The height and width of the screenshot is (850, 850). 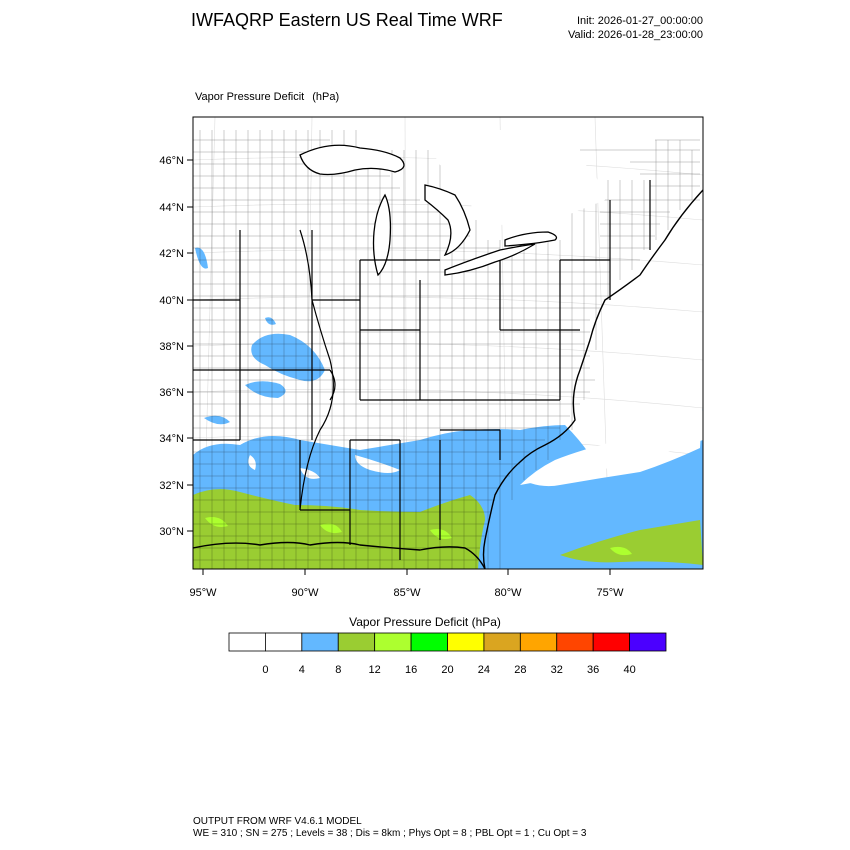 I want to click on lat-label: 40°N, so click(x=171, y=301).